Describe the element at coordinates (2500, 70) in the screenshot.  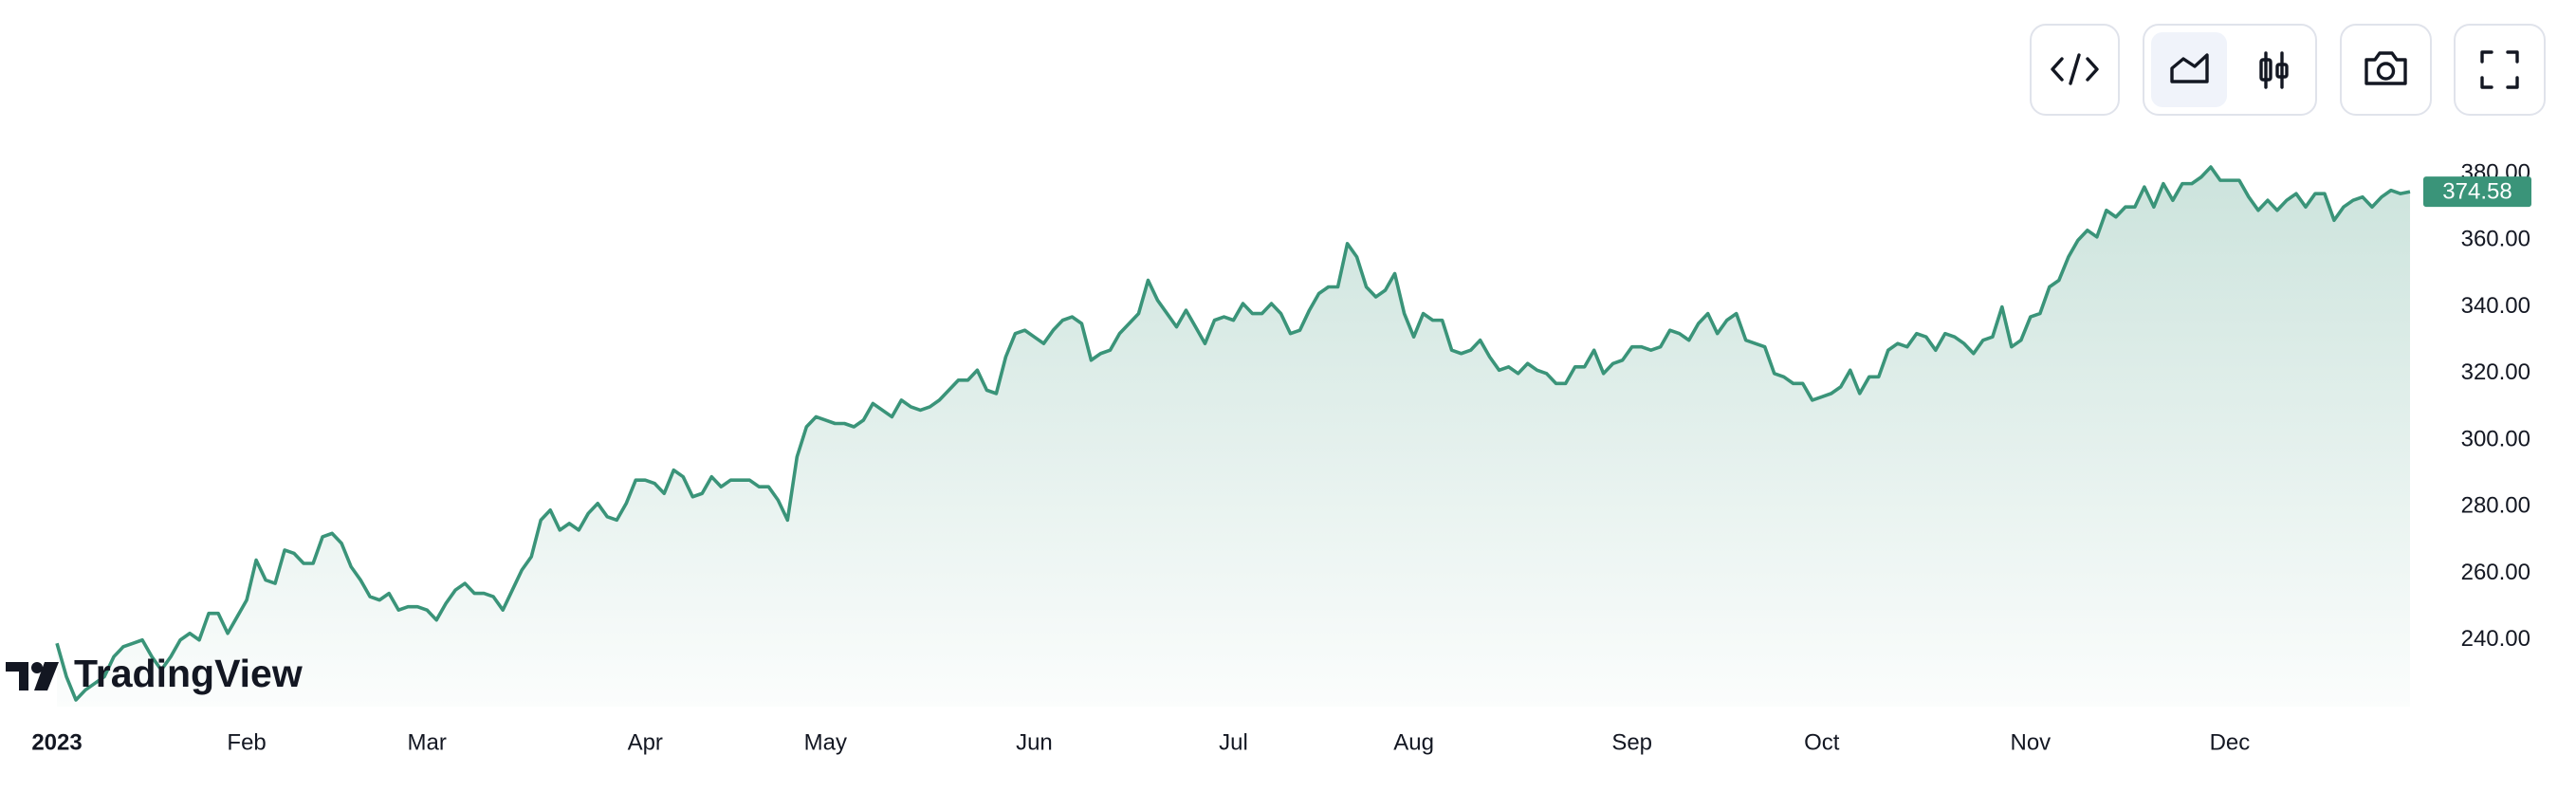
I see `fullscreen-button` at that location.